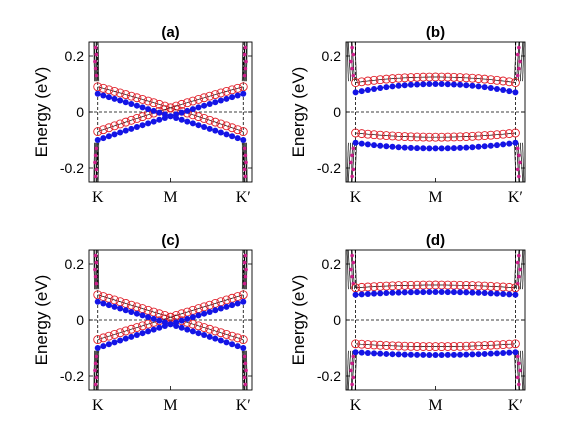 This screenshot has width=585, height=439. I want to click on y-tick-label: 0, so click(80, 320).